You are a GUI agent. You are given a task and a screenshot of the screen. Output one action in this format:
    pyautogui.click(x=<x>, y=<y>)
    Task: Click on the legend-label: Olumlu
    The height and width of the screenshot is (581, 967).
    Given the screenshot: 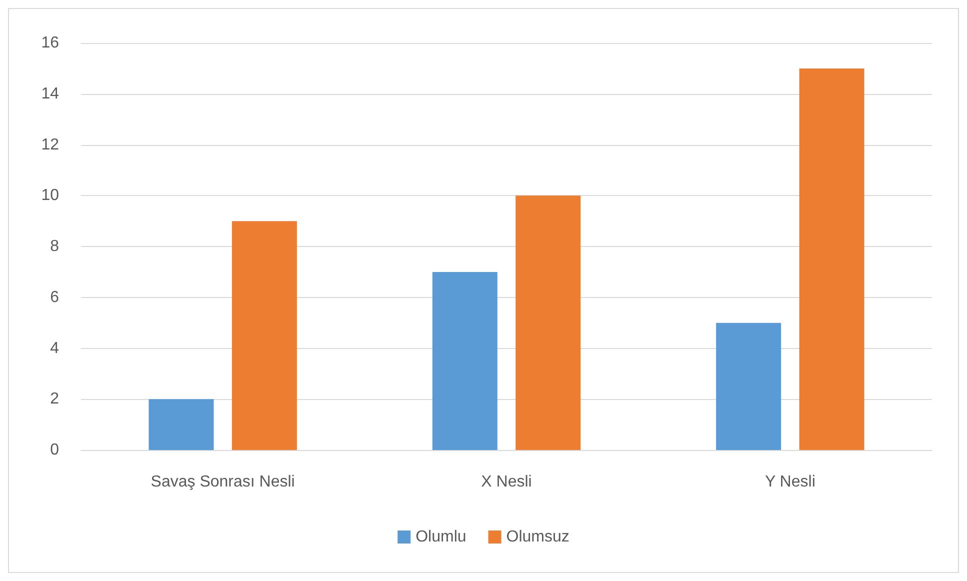 What is the action you would take?
    pyautogui.click(x=441, y=537)
    